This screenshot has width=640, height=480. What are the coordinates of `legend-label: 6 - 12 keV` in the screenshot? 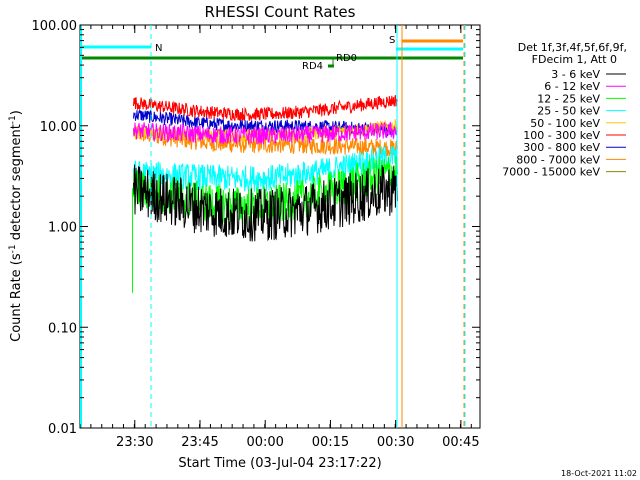 It's located at (572, 86).